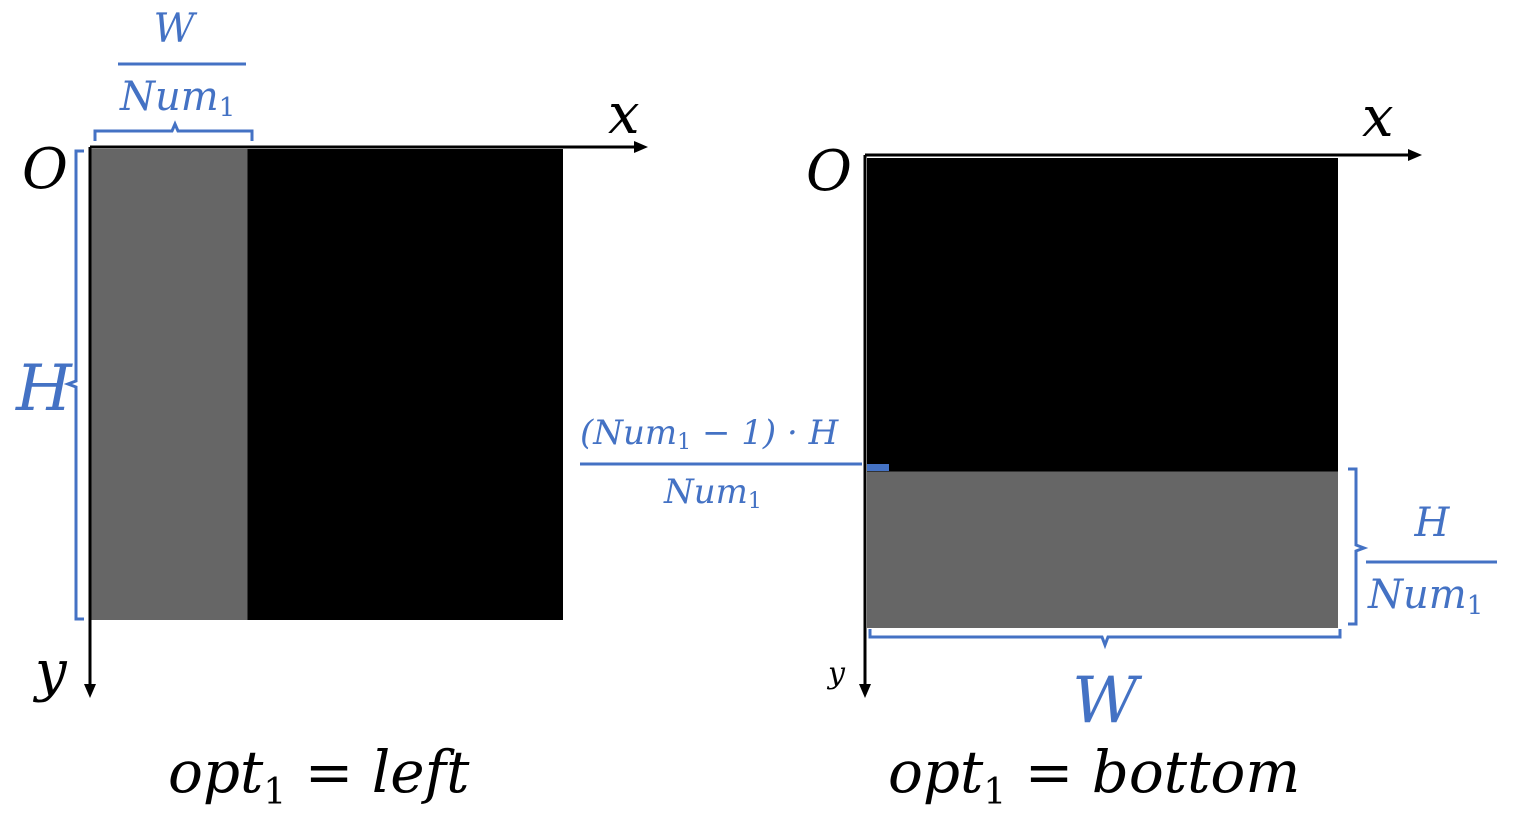  I want to click on left-x-axis-label: x, so click(624, 114).